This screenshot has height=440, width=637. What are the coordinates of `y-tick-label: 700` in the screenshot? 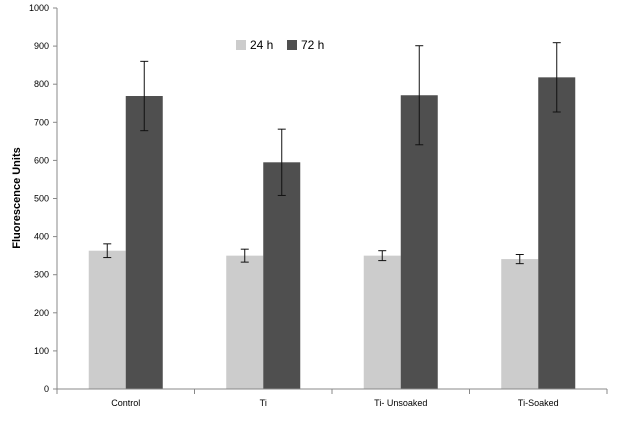 It's located at (41, 122).